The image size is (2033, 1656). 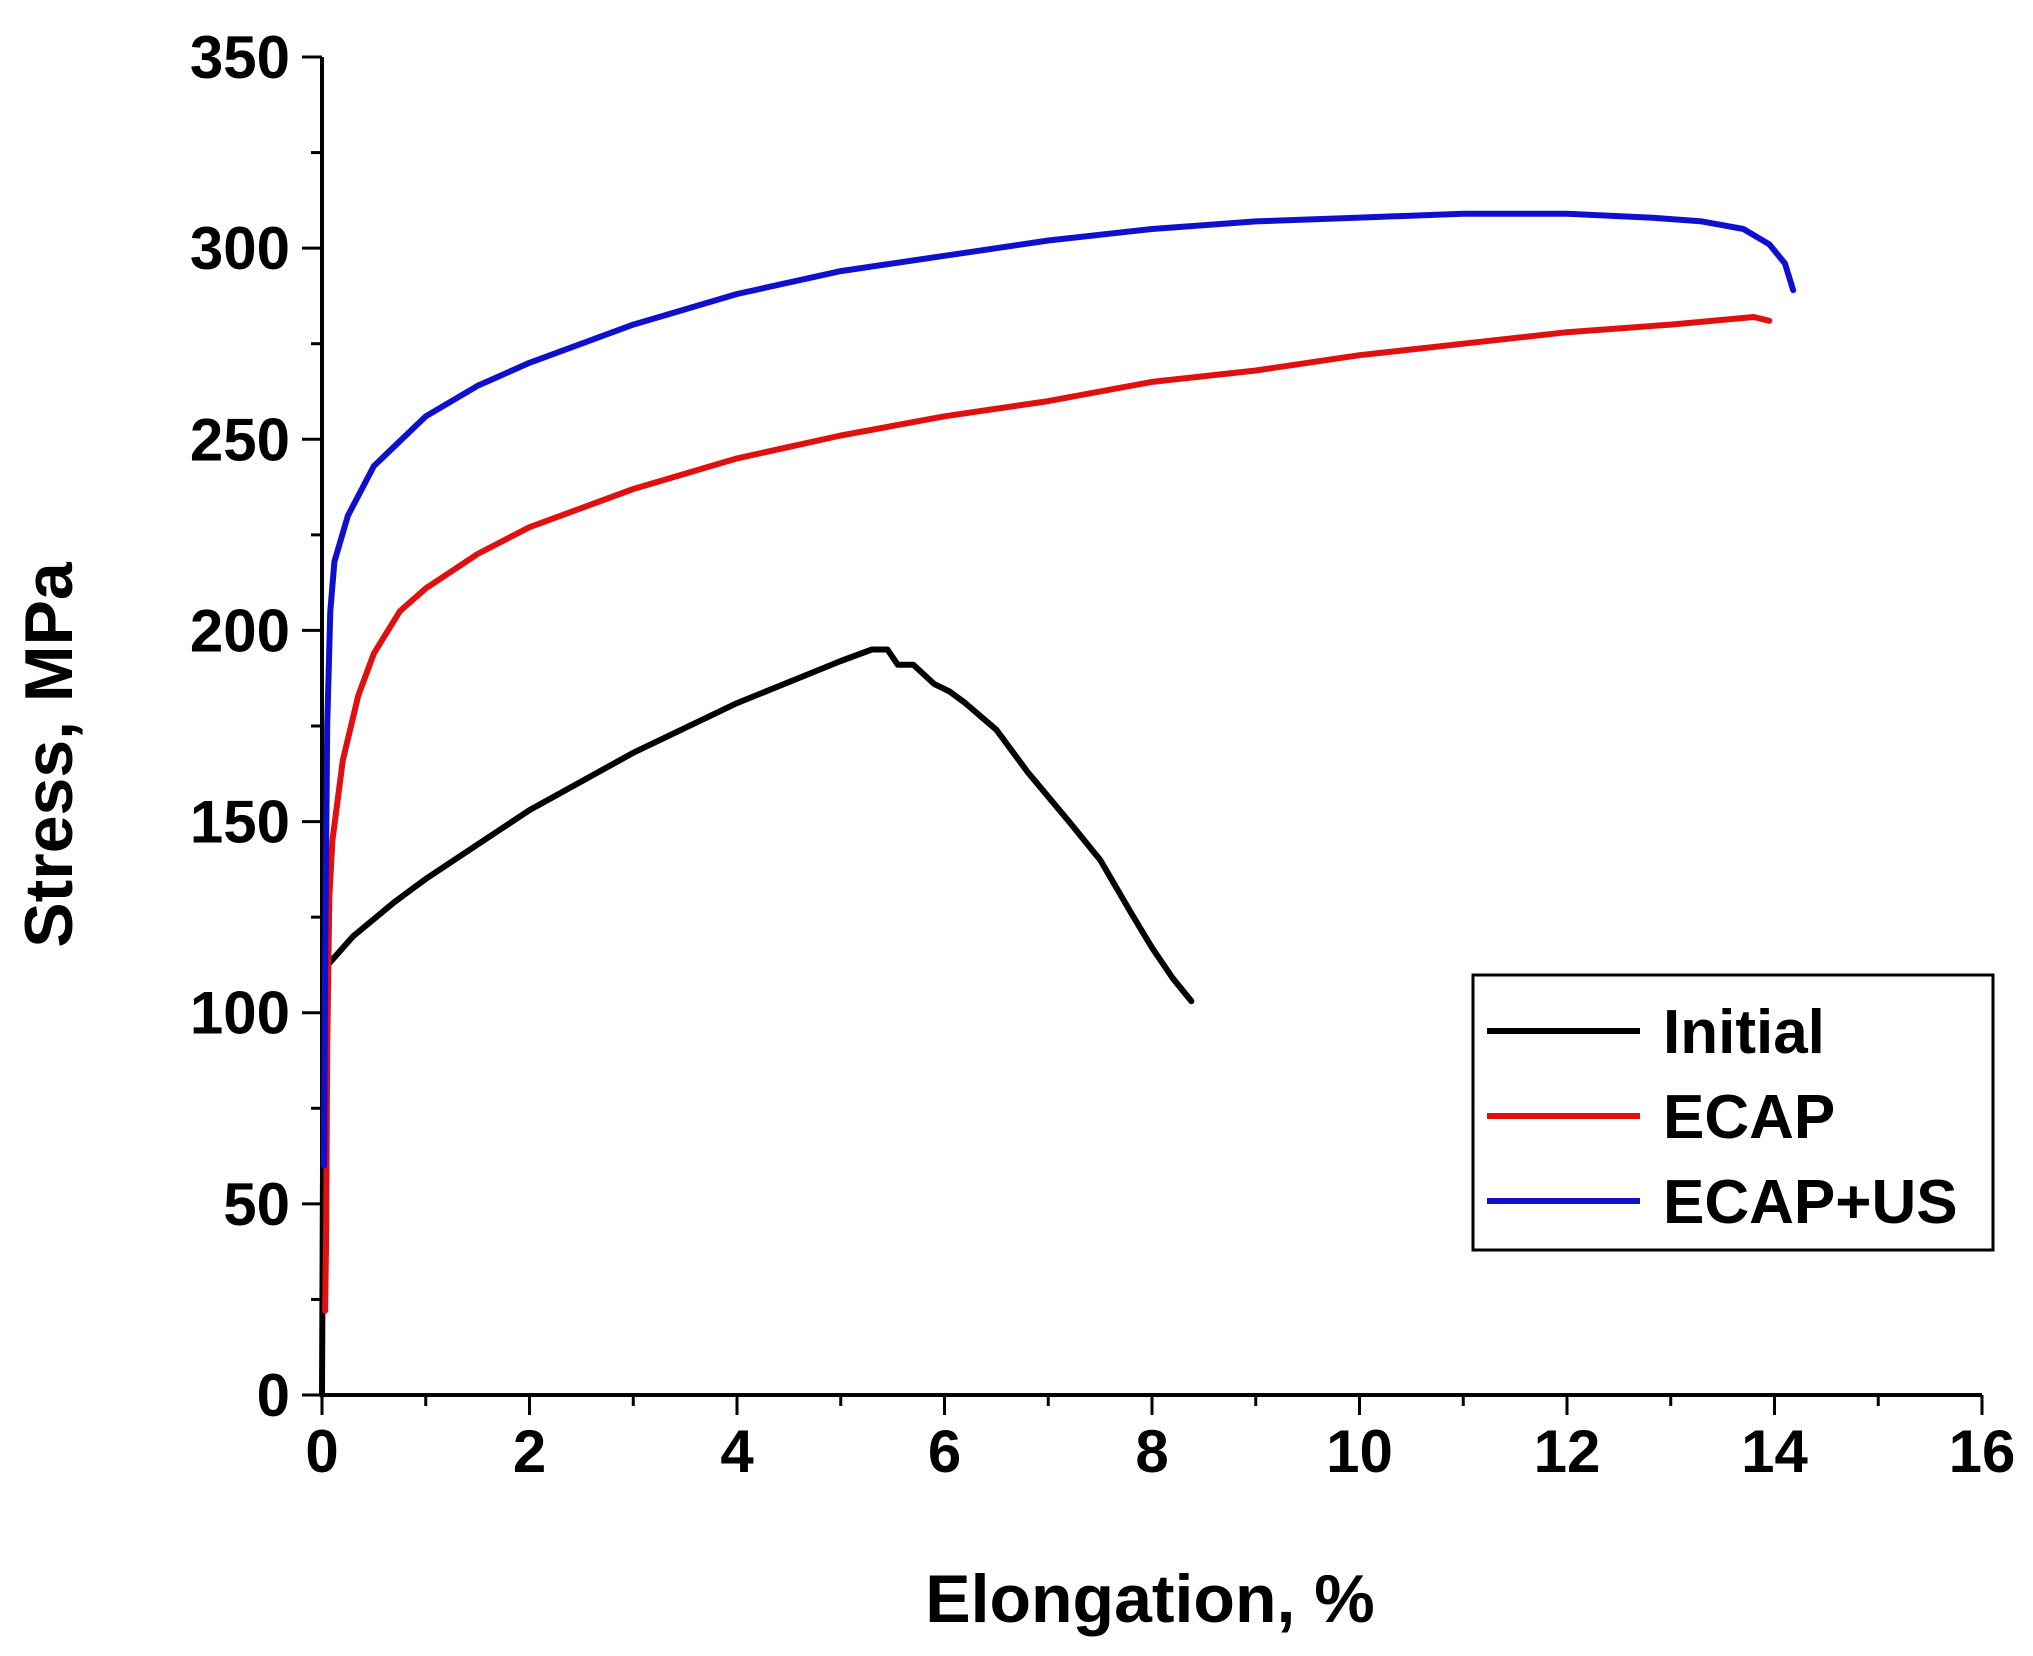 What do you see at coordinates (273, 1395) in the screenshot?
I see `y-tick-label: 0` at bounding box center [273, 1395].